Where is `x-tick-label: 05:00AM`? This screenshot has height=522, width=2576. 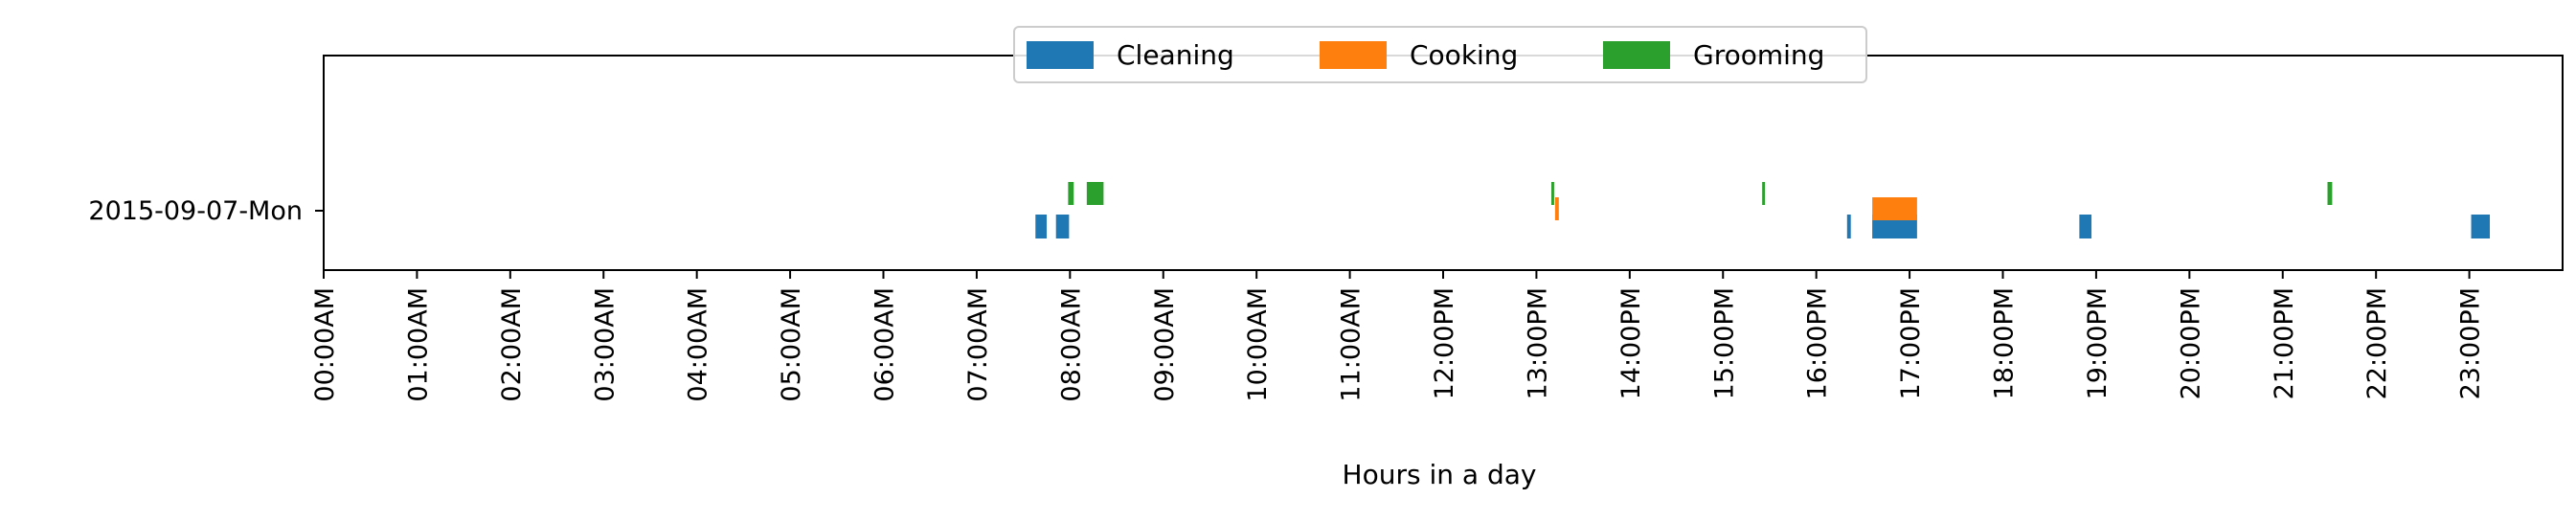
x-tick-label: 05:00AM is located at coordinates (791, 344).